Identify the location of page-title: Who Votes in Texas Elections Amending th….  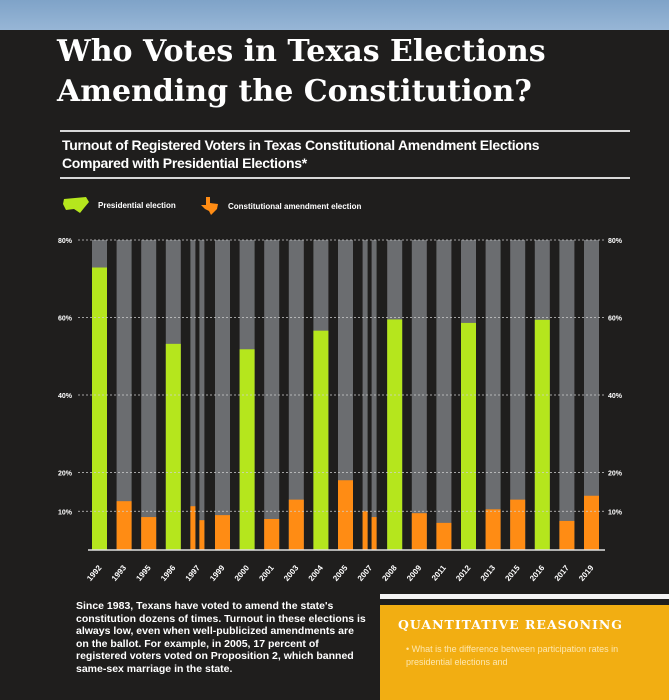
(357, 72).